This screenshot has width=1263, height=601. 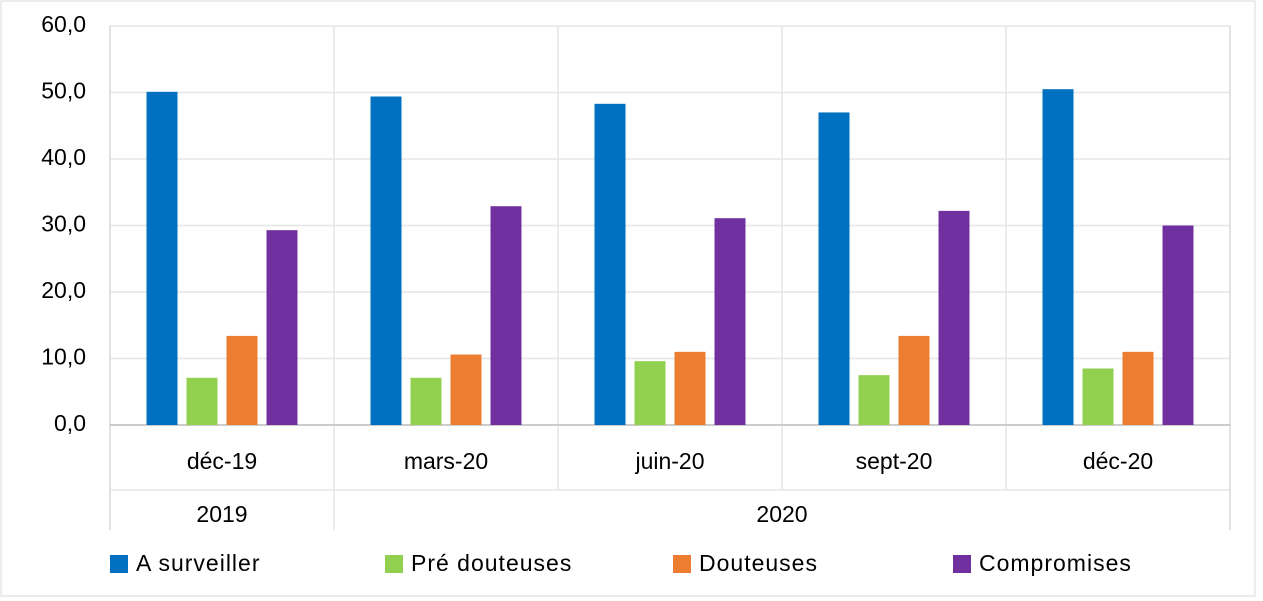 What do you see at coordinates (63, 91) in the screenshot?
I see `y-tick-label: 50,0` at bounding box center [63, 91].